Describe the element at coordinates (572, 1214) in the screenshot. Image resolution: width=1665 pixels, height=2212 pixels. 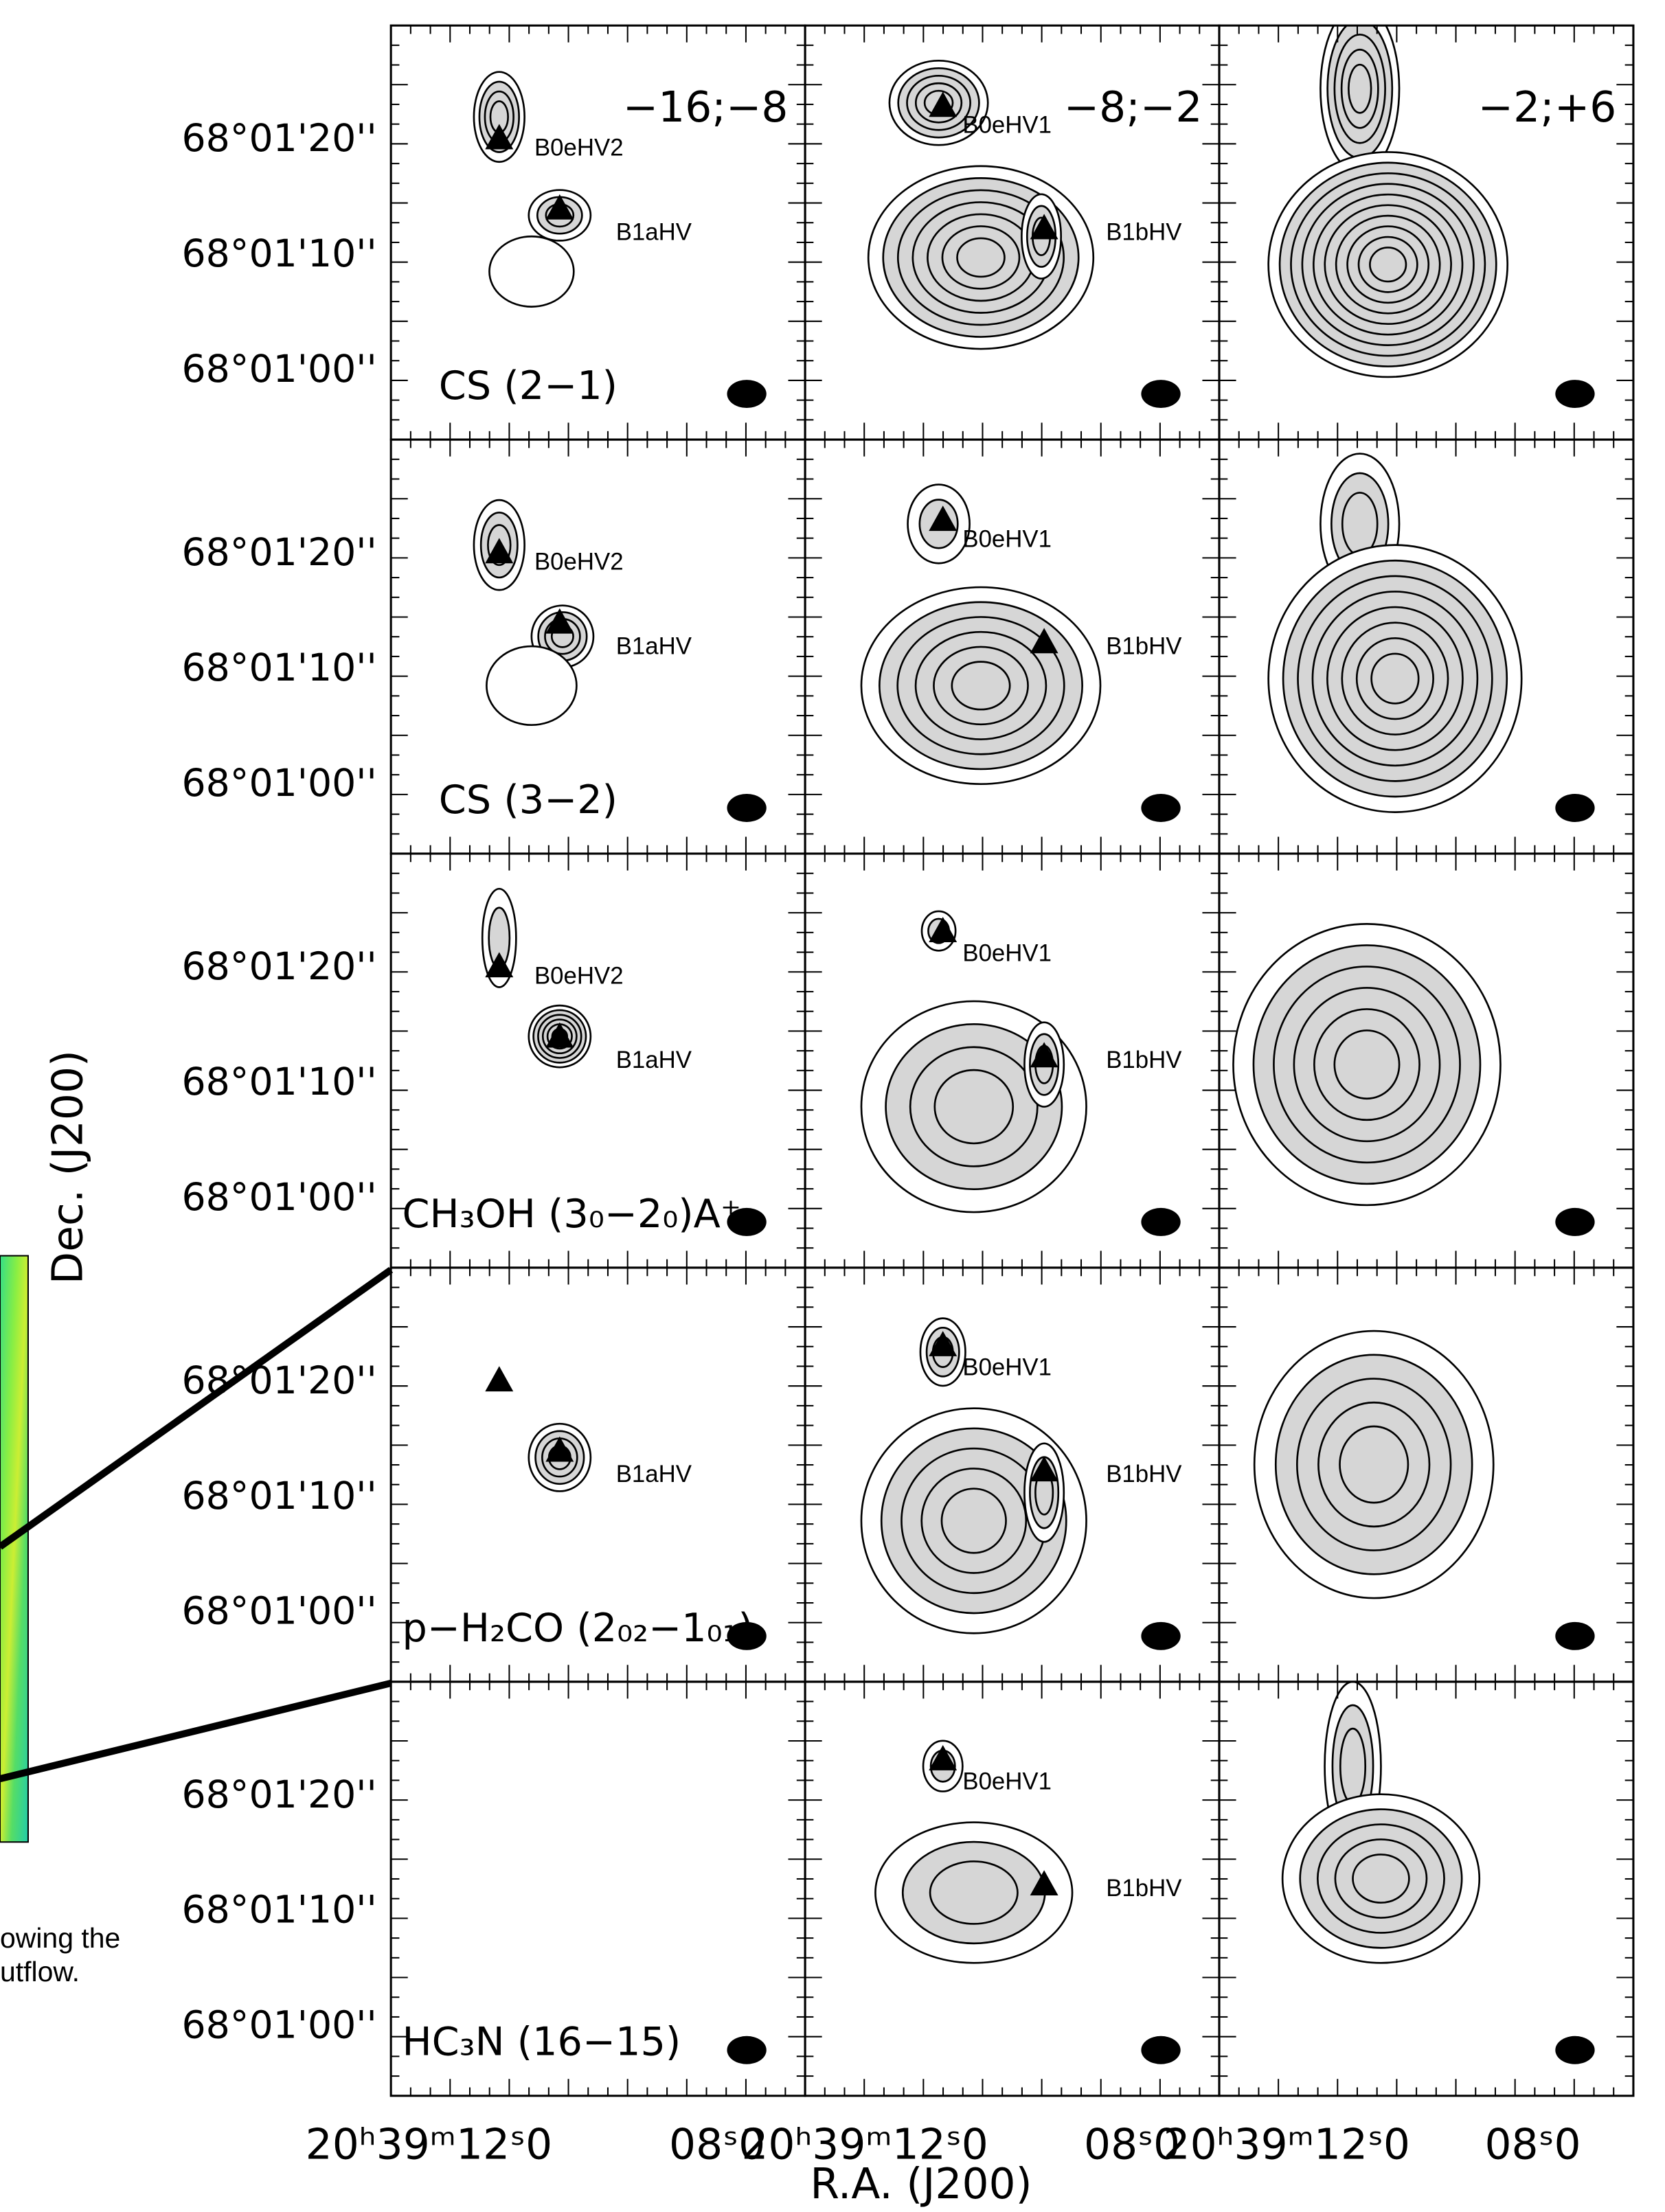
I see `molecule-label: CH₃OH (3₀−2₀)A⁺` at that location.